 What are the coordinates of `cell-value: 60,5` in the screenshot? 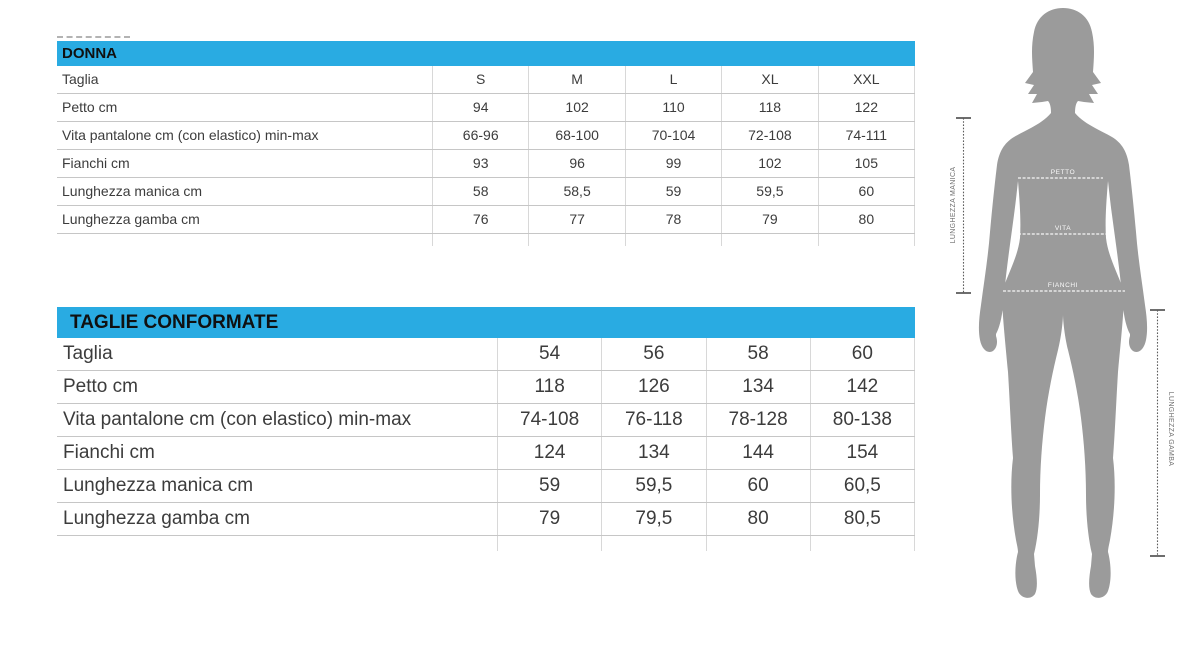 It's located at (862, 486).